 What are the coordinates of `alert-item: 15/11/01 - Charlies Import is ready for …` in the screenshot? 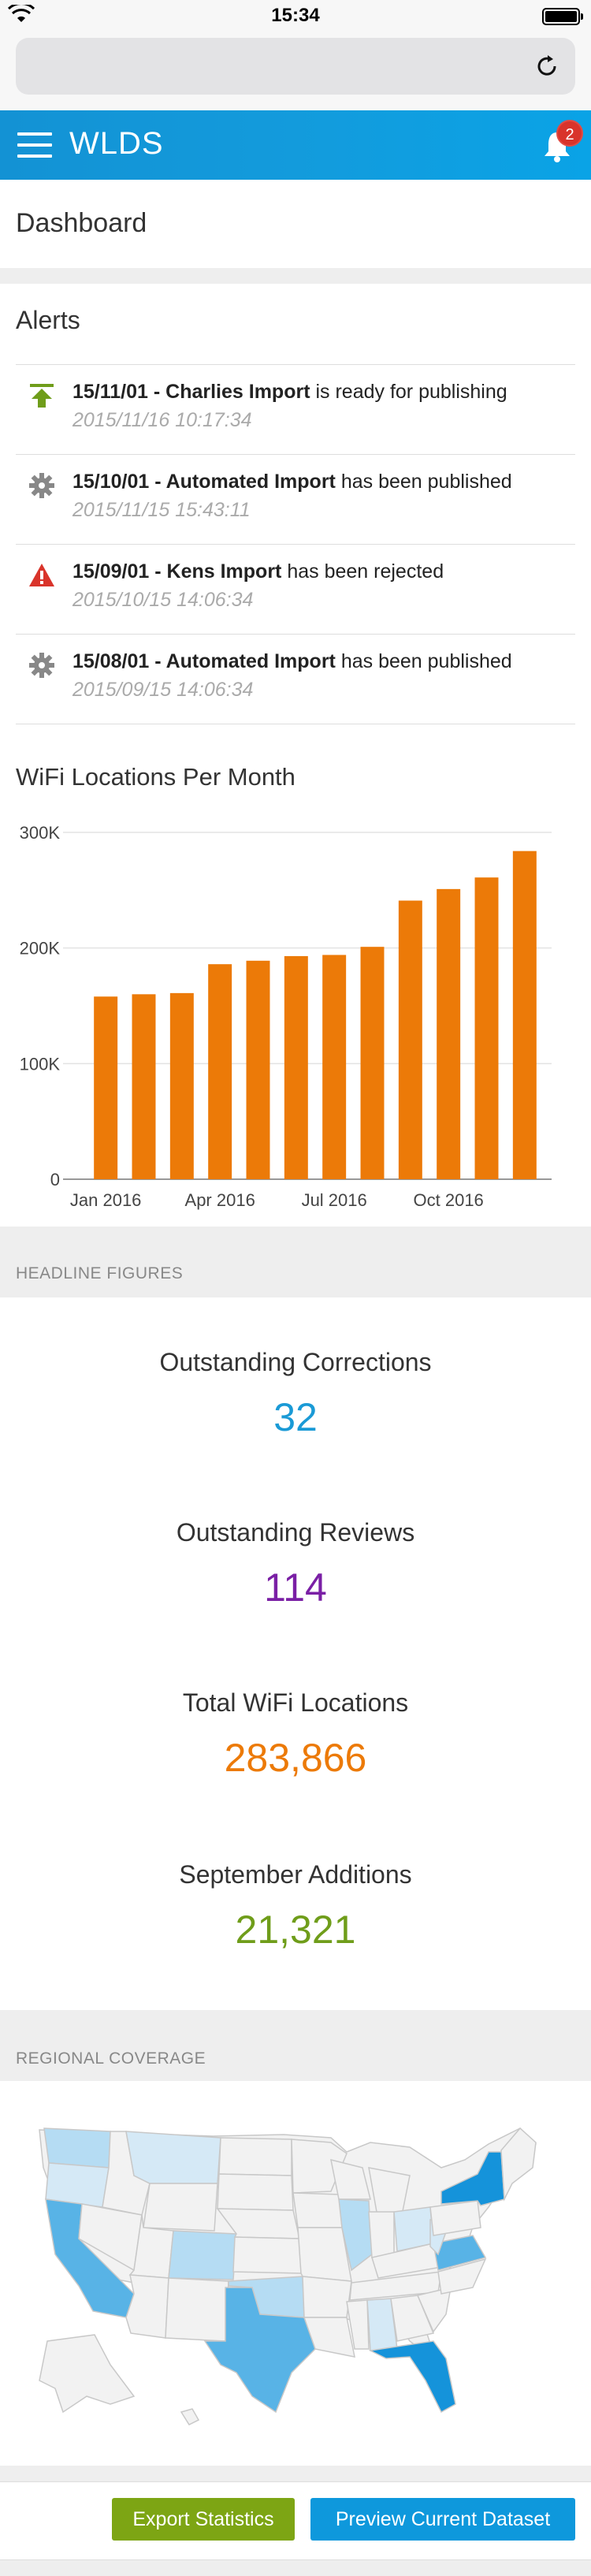 It's located at (295, 410).